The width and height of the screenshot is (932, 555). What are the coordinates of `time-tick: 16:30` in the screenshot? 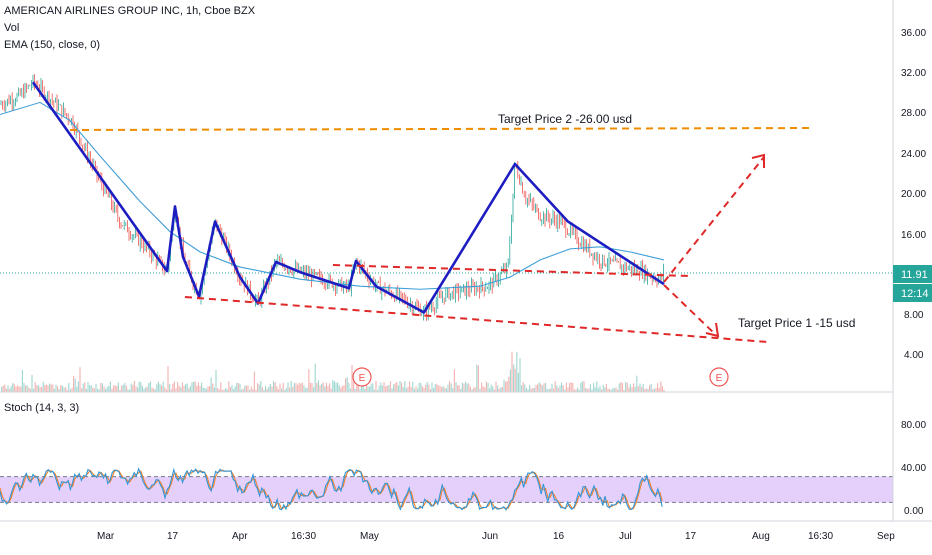 It's located at (820, 536).